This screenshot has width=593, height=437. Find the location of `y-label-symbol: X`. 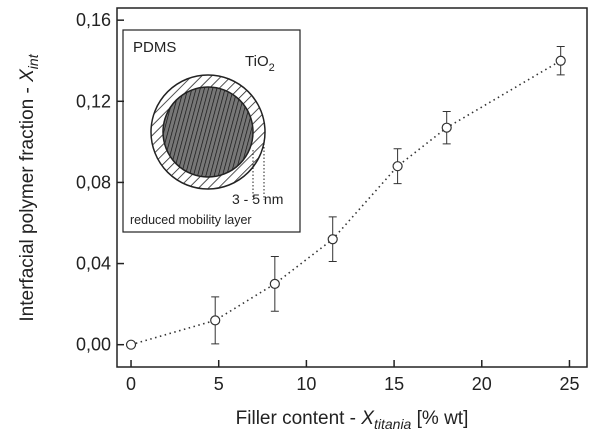

y-label-symbol: X is located at coordinates (27, 75).